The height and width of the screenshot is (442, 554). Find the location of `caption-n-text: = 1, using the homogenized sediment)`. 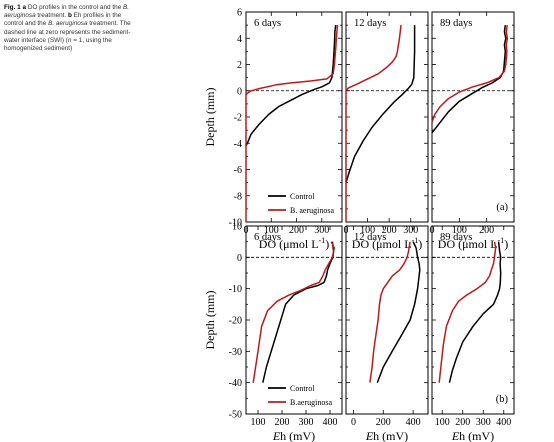

caption-n-text: = 1, using the homogenized sediment) is located at coordinates (58, 44).